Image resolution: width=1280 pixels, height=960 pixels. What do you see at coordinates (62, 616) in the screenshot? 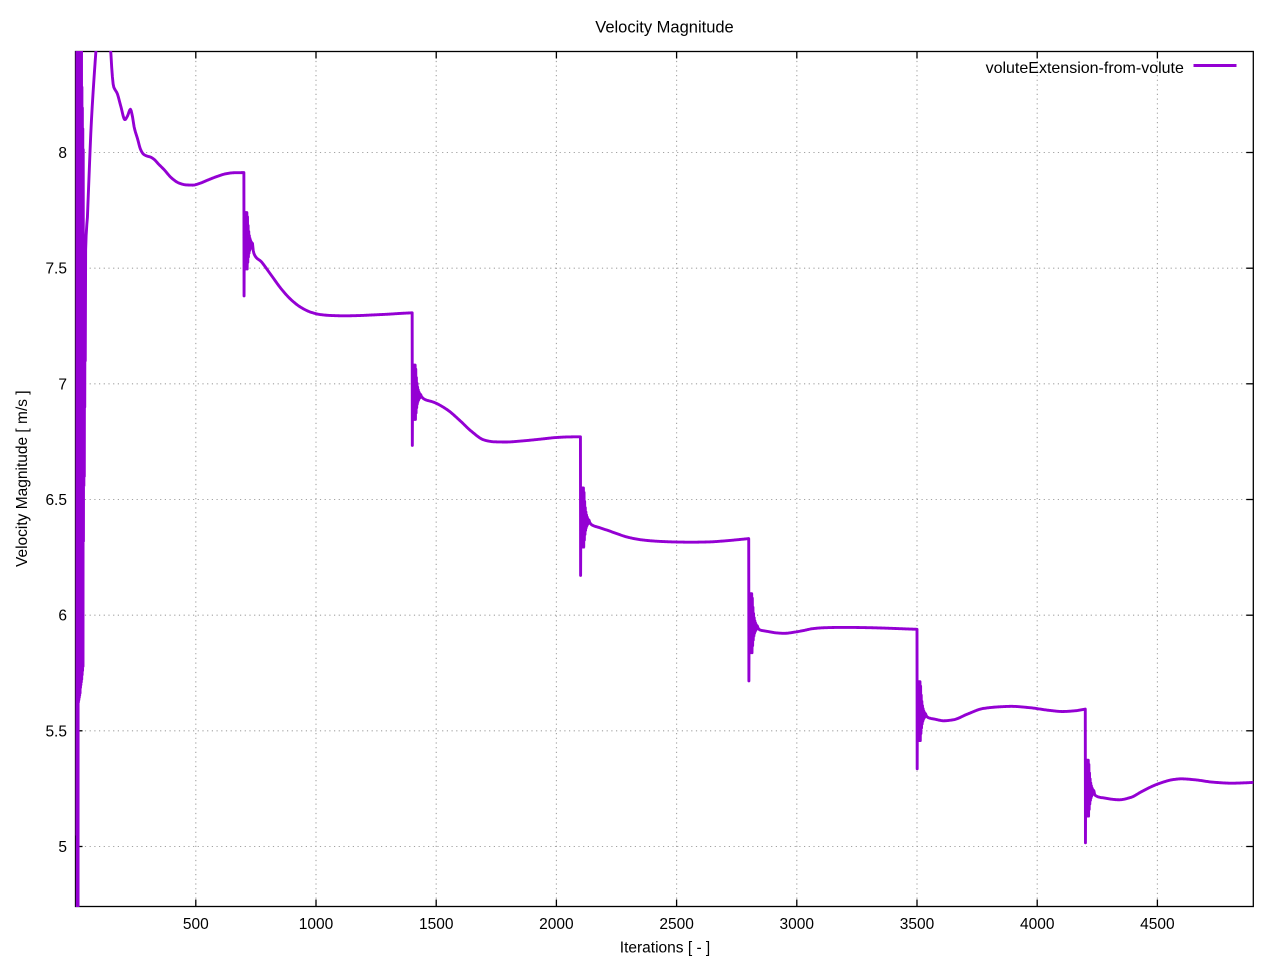
I see `svg-text: 6` at bounding box center [62, 616].